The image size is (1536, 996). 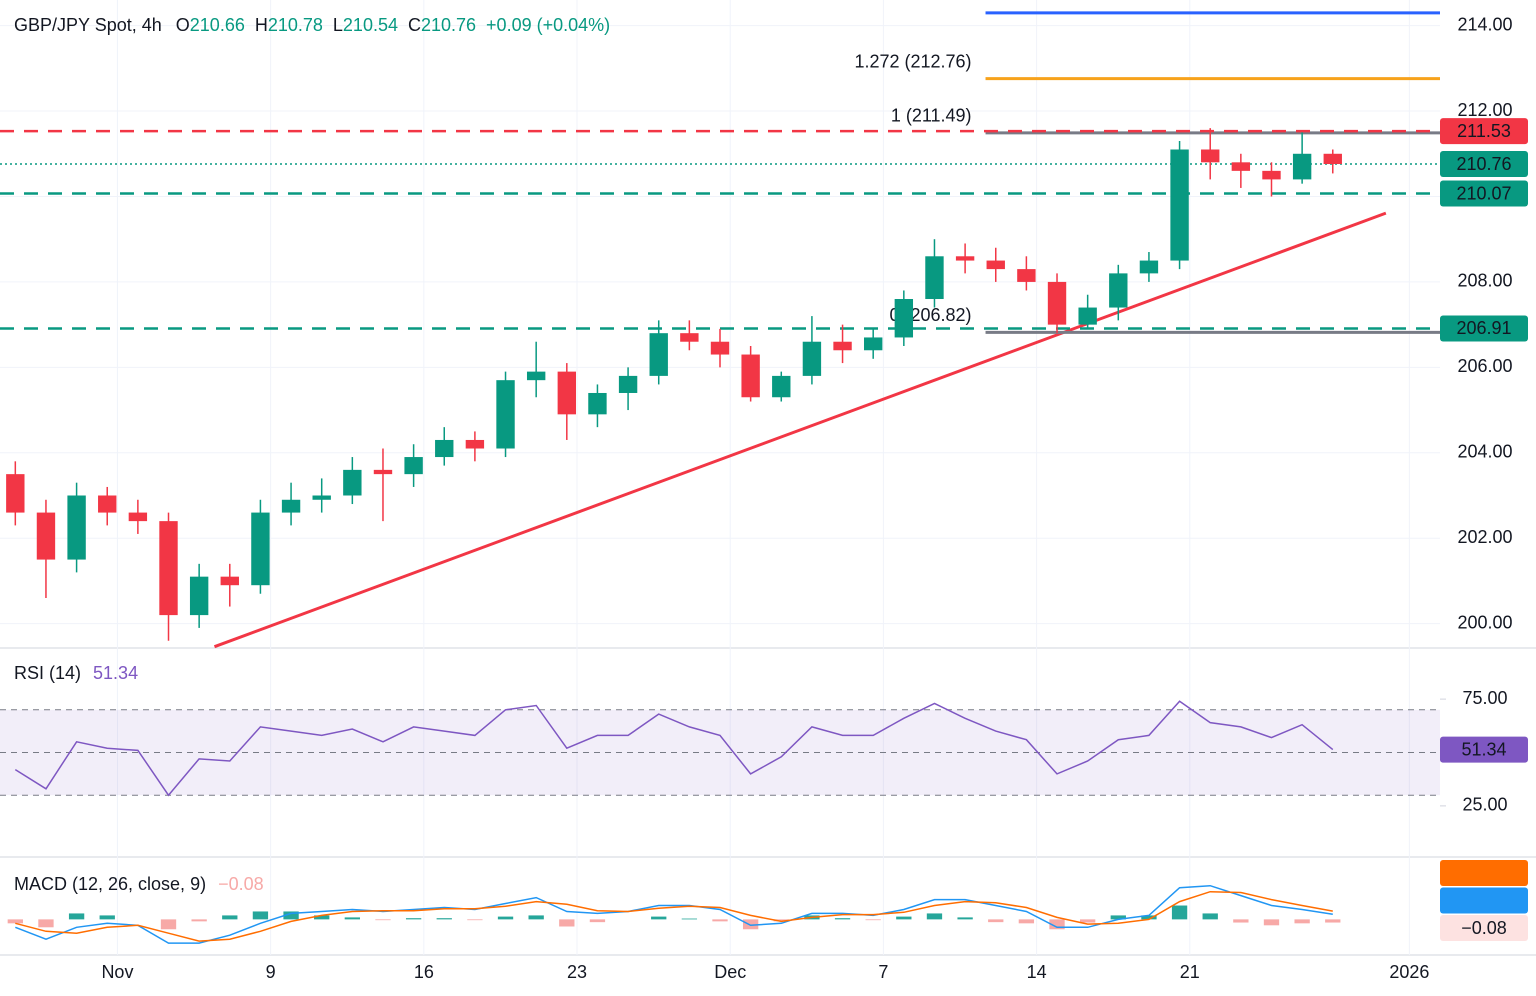 What do you see at coordinates (883, 972) in the screenshot?
I see `x-tick-label: 7` at bounding box center [883, 972].